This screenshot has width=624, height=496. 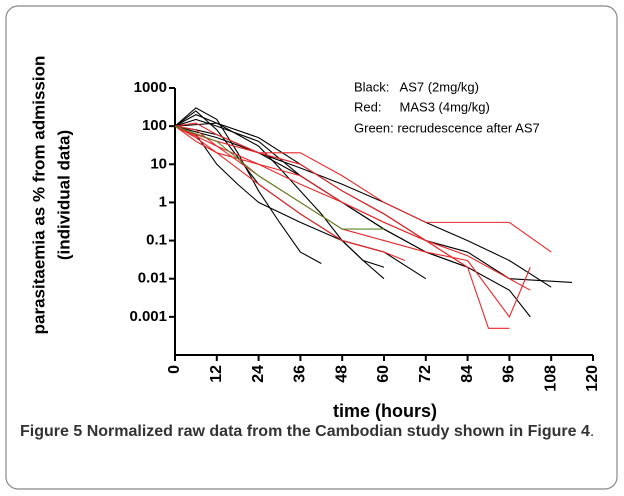 What do you see at coordinates (174, 369) in the screenshot?
I see `x-tick-label: 0` at bounding box center [174, 369].